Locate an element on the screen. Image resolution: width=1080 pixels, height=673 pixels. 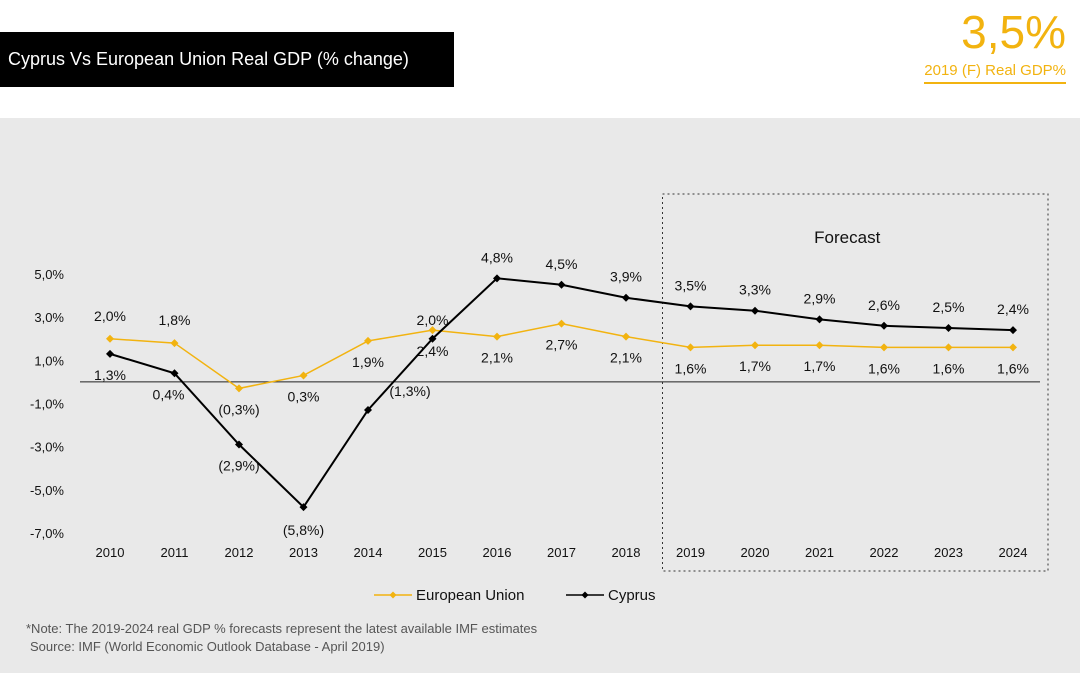
x-tick-label: 2021 is located at coordinates (819, 552).